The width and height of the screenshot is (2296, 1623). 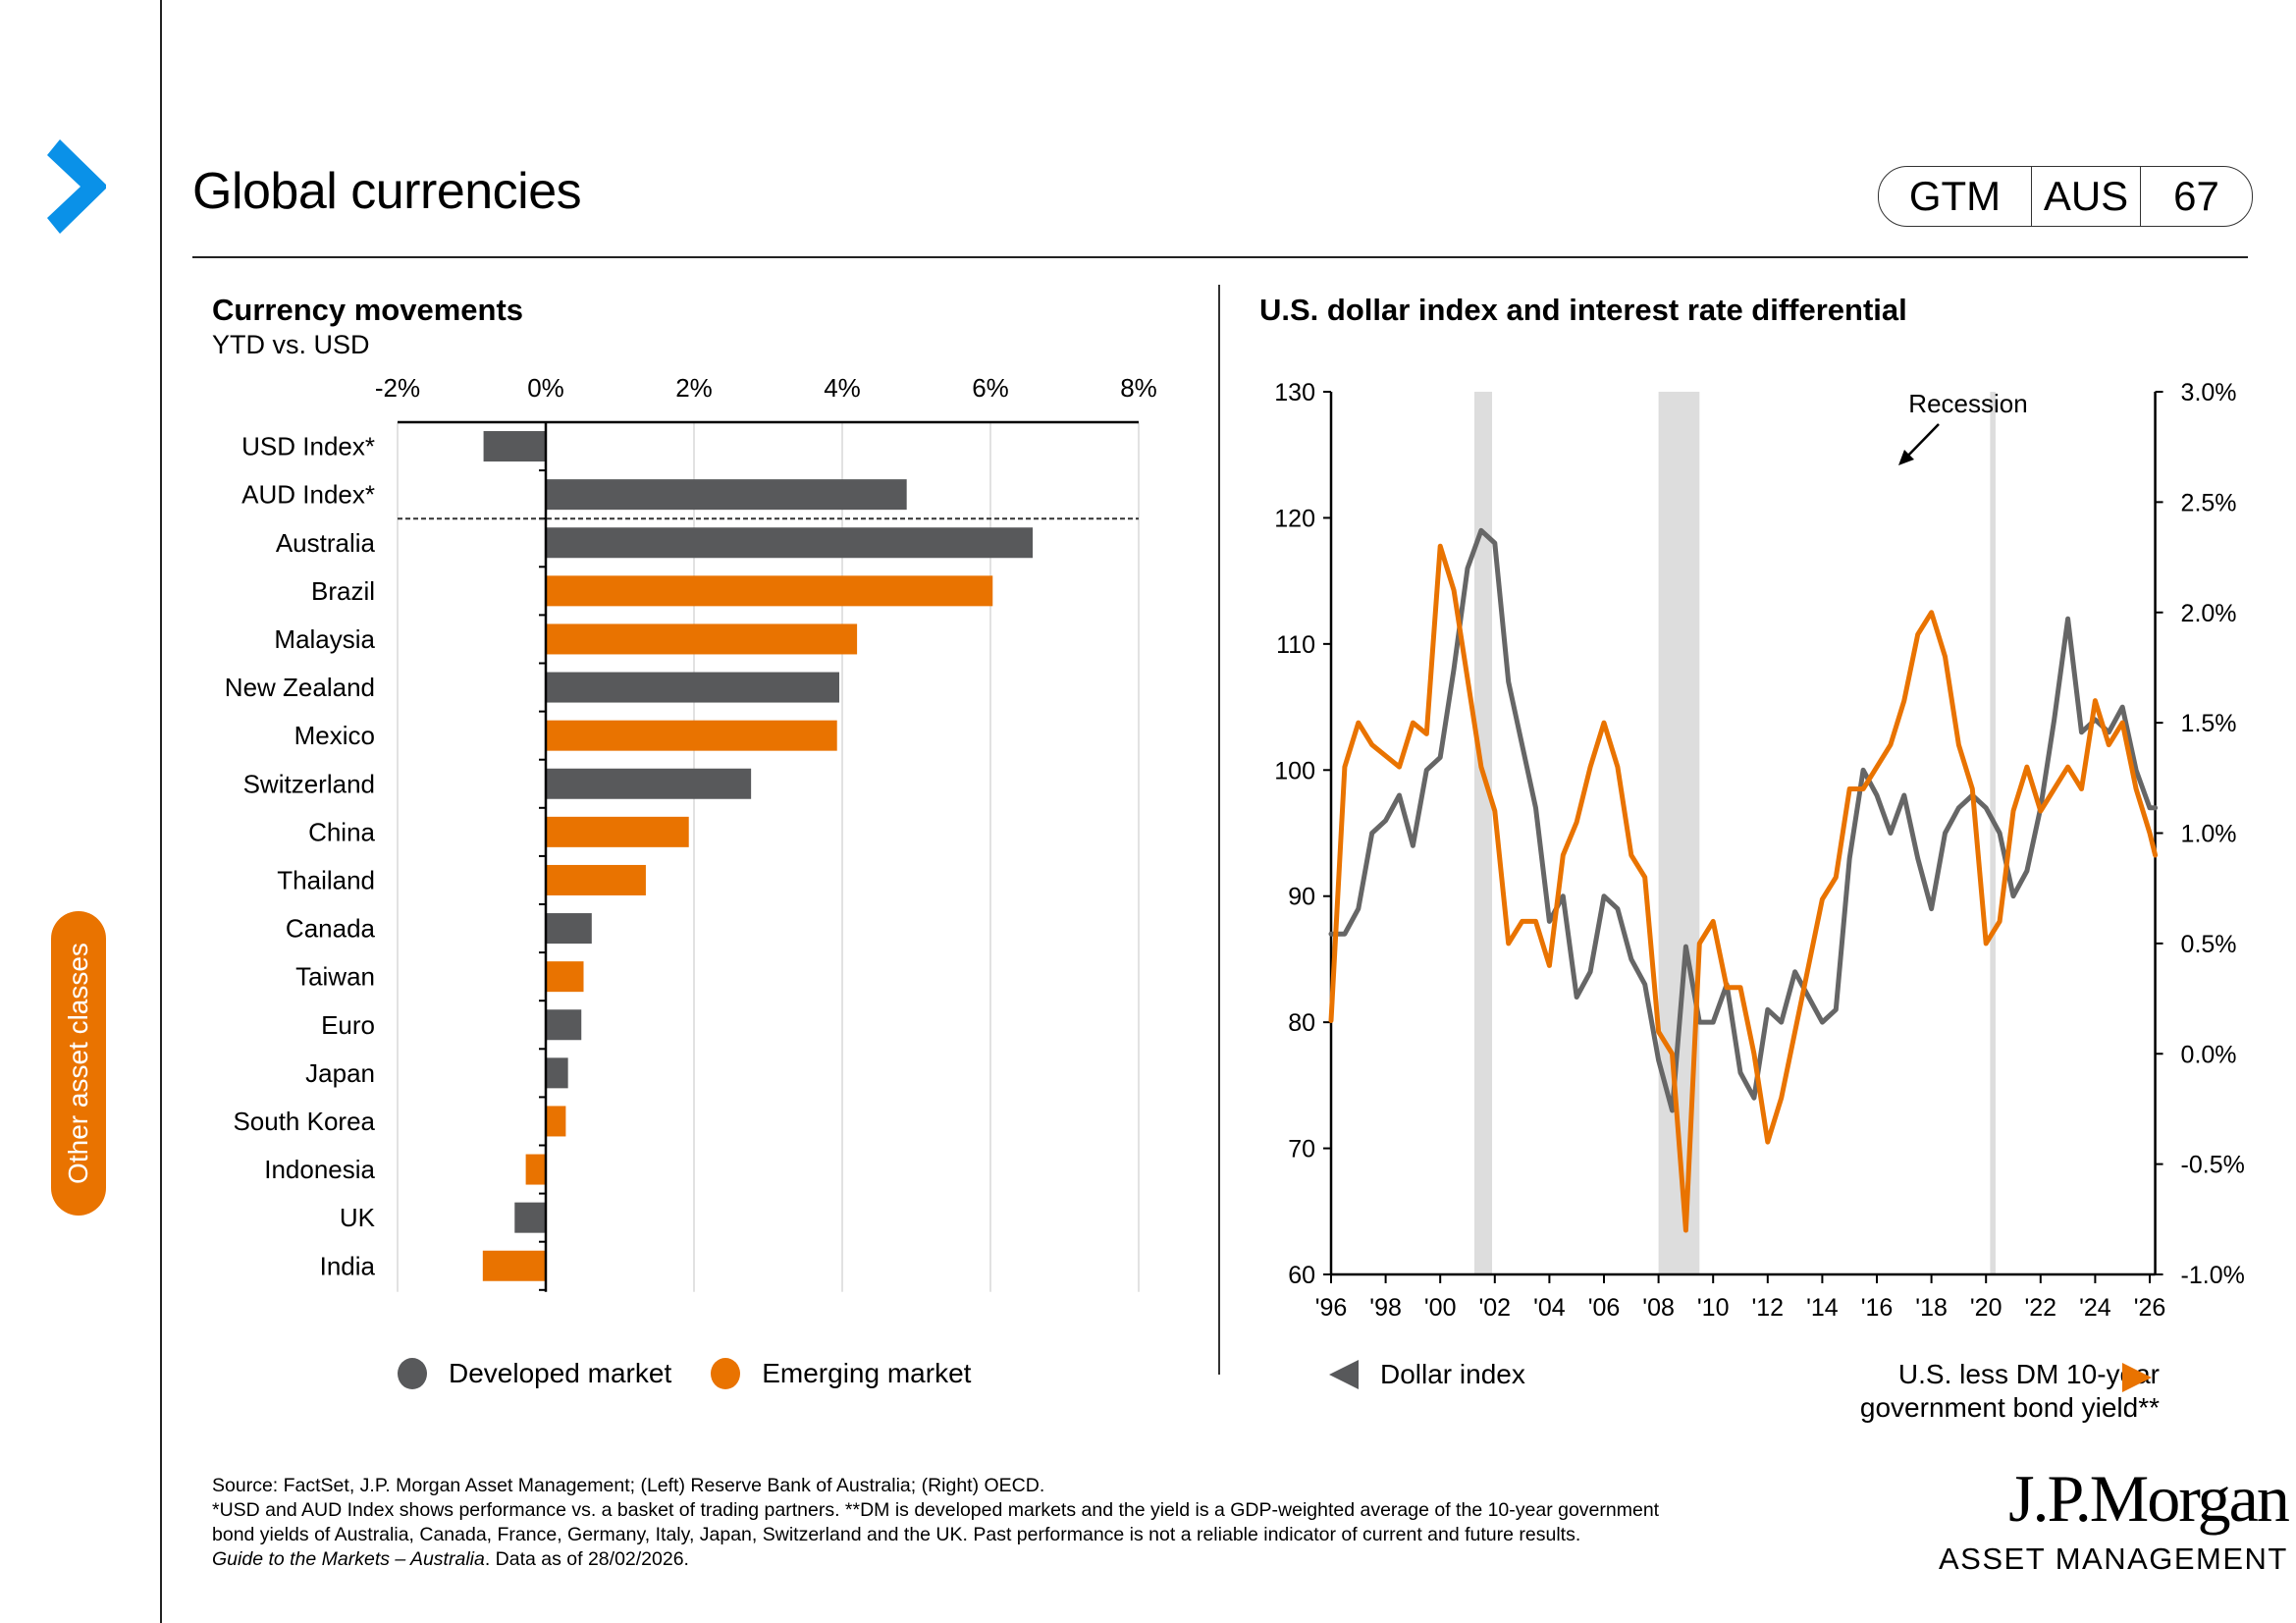 I want to click on bar-category-label: AUD Index*, so click(x=308, y=495).